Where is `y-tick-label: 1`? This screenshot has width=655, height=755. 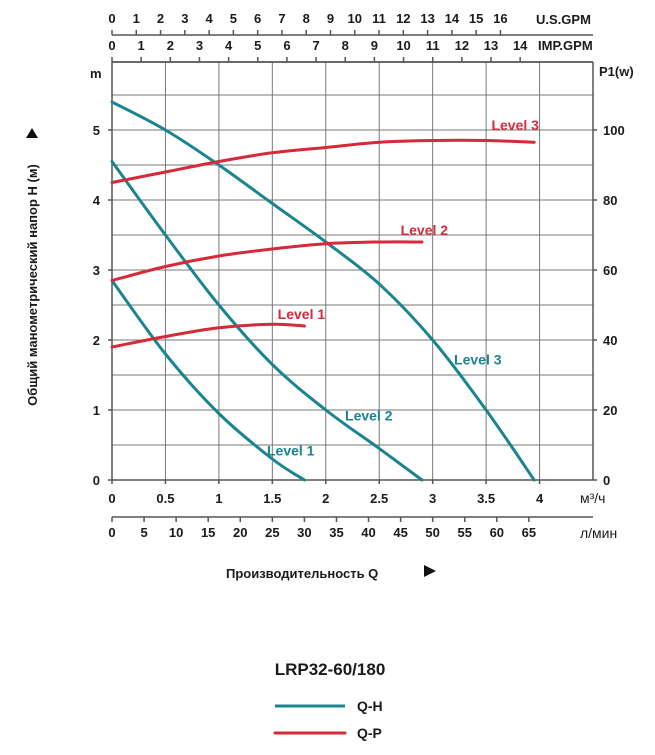 y-tick-label: 1 is located at coordinates (96, 410).